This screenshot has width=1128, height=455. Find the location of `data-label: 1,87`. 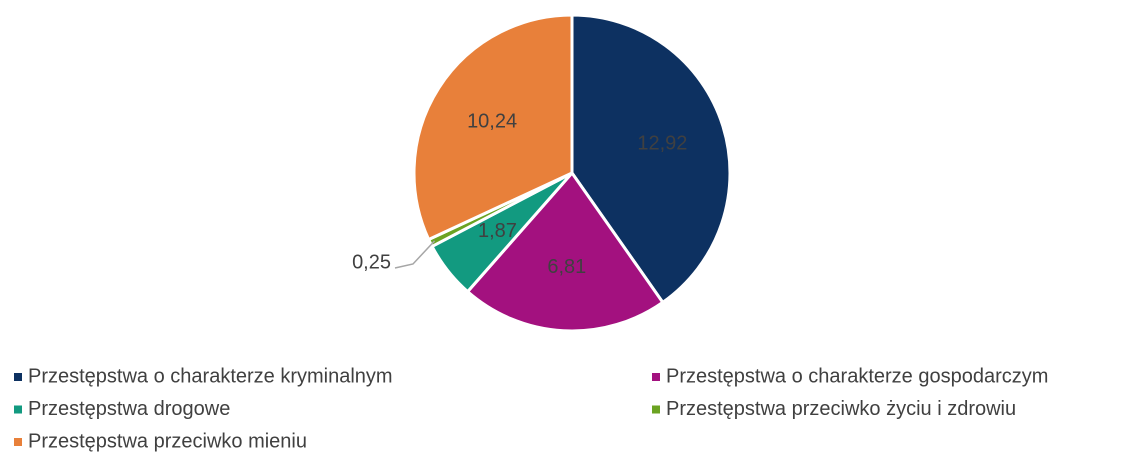

data-label: 1,87 is located at coordinates (497, 231).